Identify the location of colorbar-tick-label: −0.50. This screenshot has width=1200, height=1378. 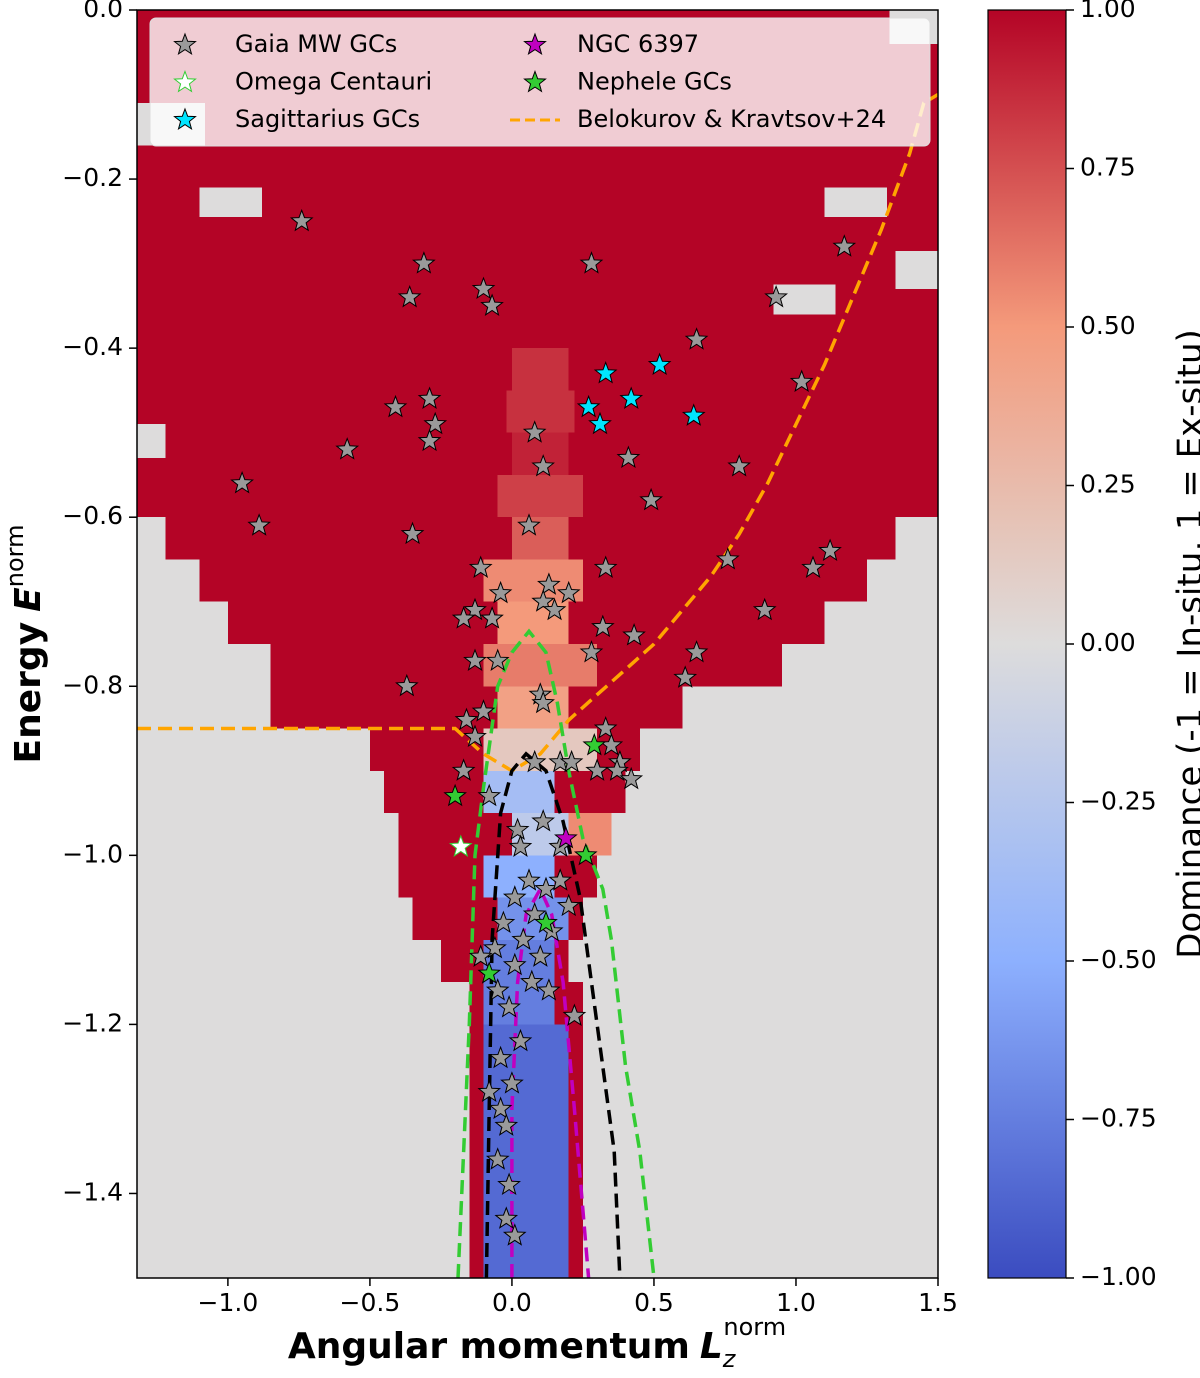
(1118, 959).